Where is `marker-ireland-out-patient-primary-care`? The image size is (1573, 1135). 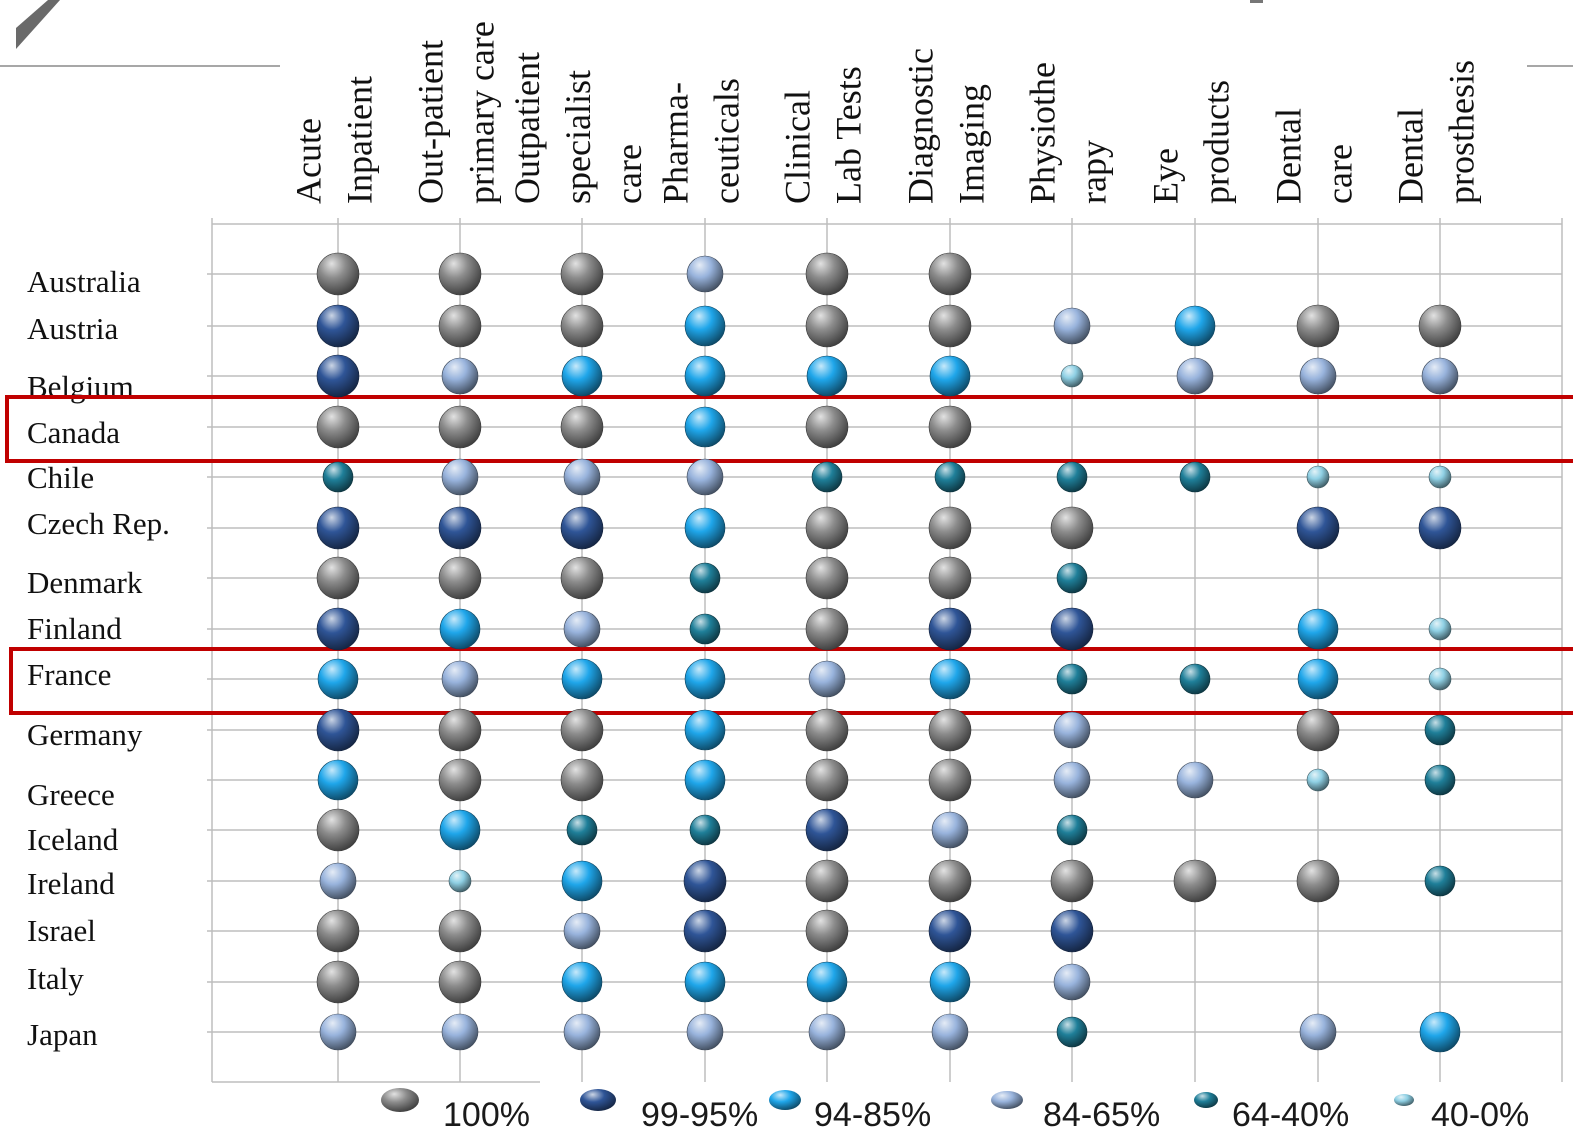
marker-ireland-out-patient-primary-care is located at coordinates (460, 881).